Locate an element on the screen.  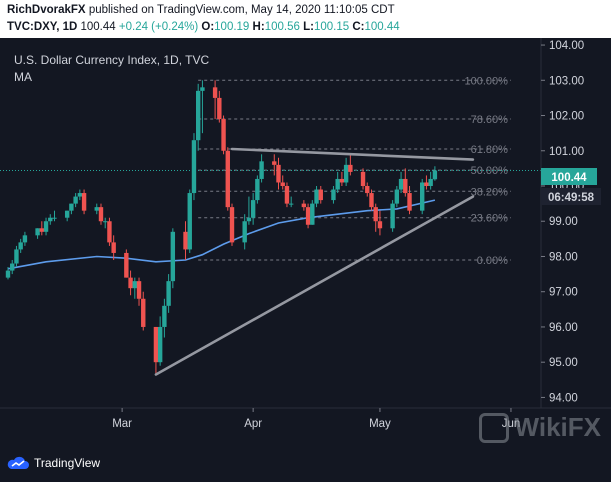
fib-level-label: 0.00% is located at coordinates (492, 261).